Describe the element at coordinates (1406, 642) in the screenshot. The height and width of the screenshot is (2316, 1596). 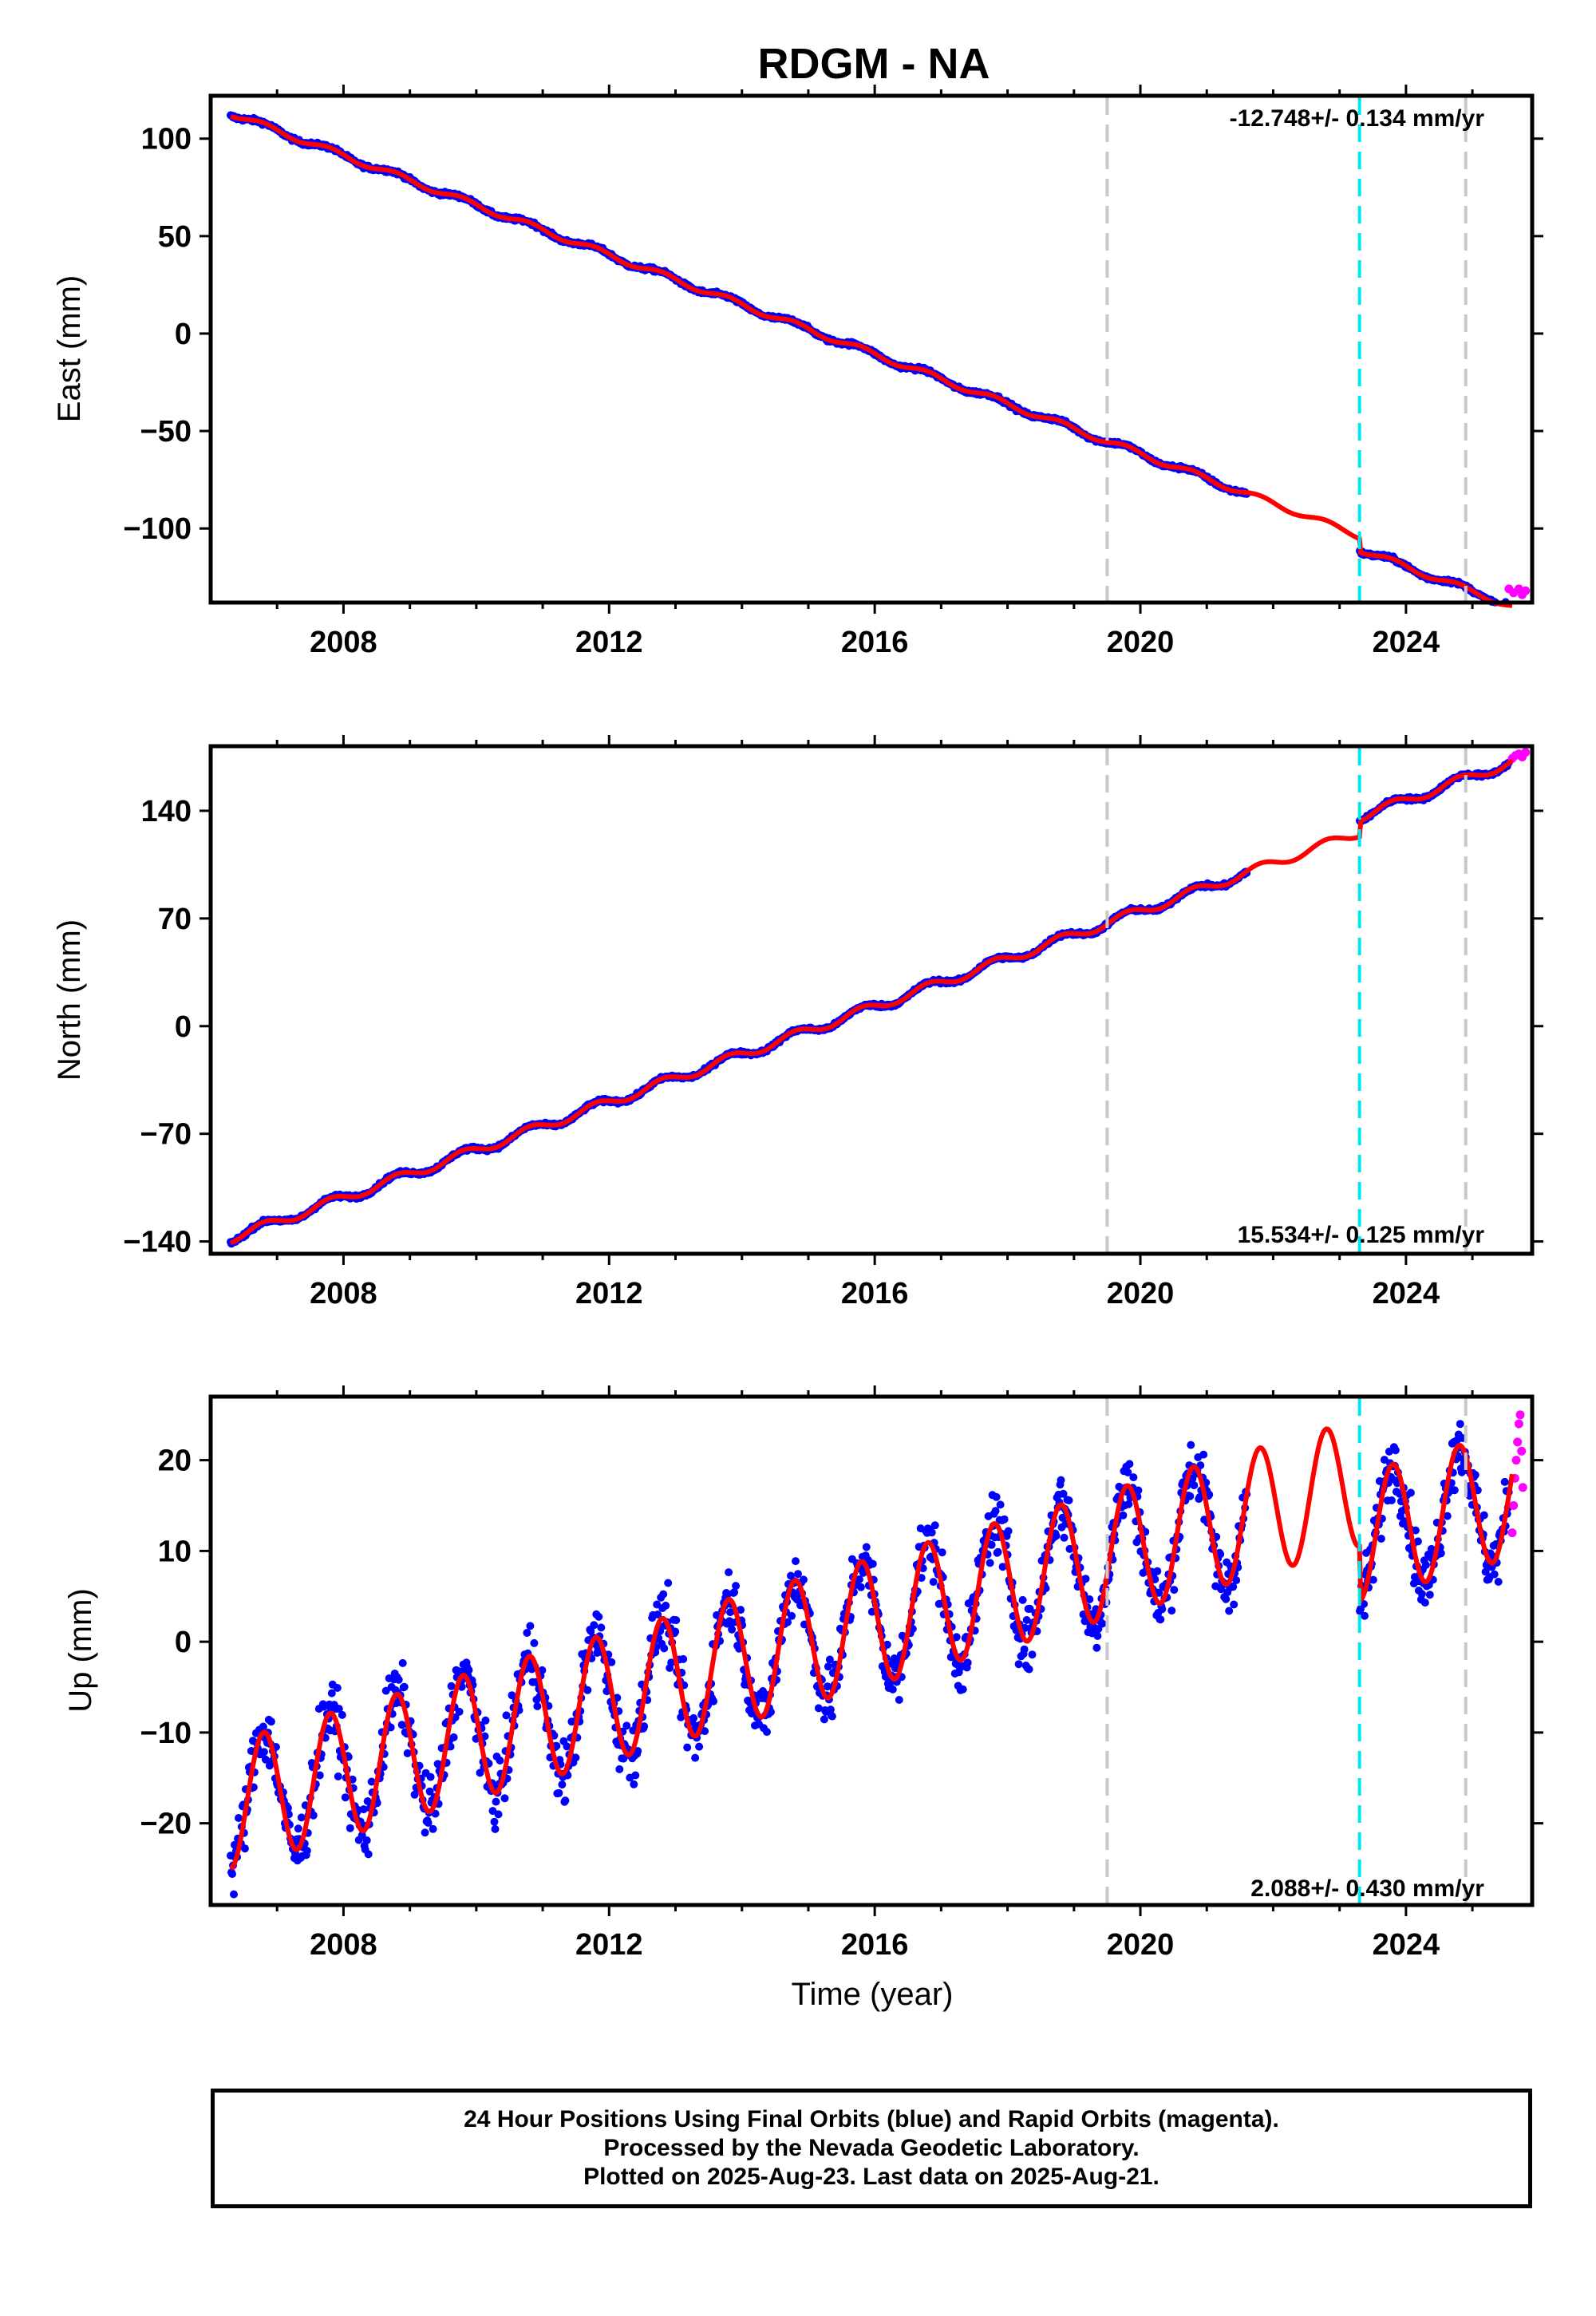
I see `east-x-tick-label: 2024` at that location.